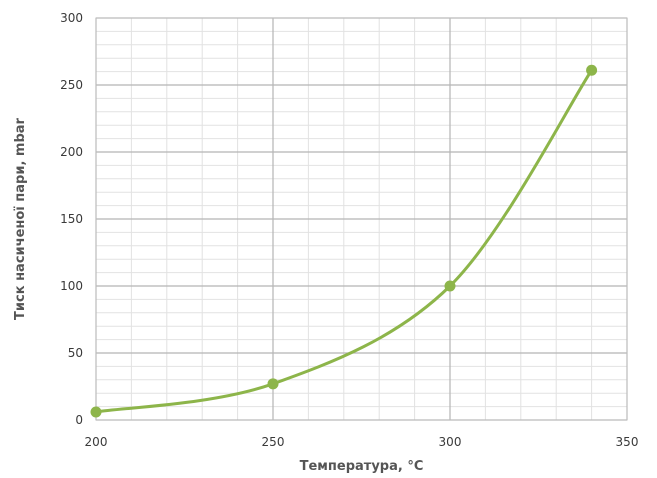  What do you see at coordinates (71, 152) in the screenshot?
I see `y-tick-label: 200` at bounding box center [71, 152].